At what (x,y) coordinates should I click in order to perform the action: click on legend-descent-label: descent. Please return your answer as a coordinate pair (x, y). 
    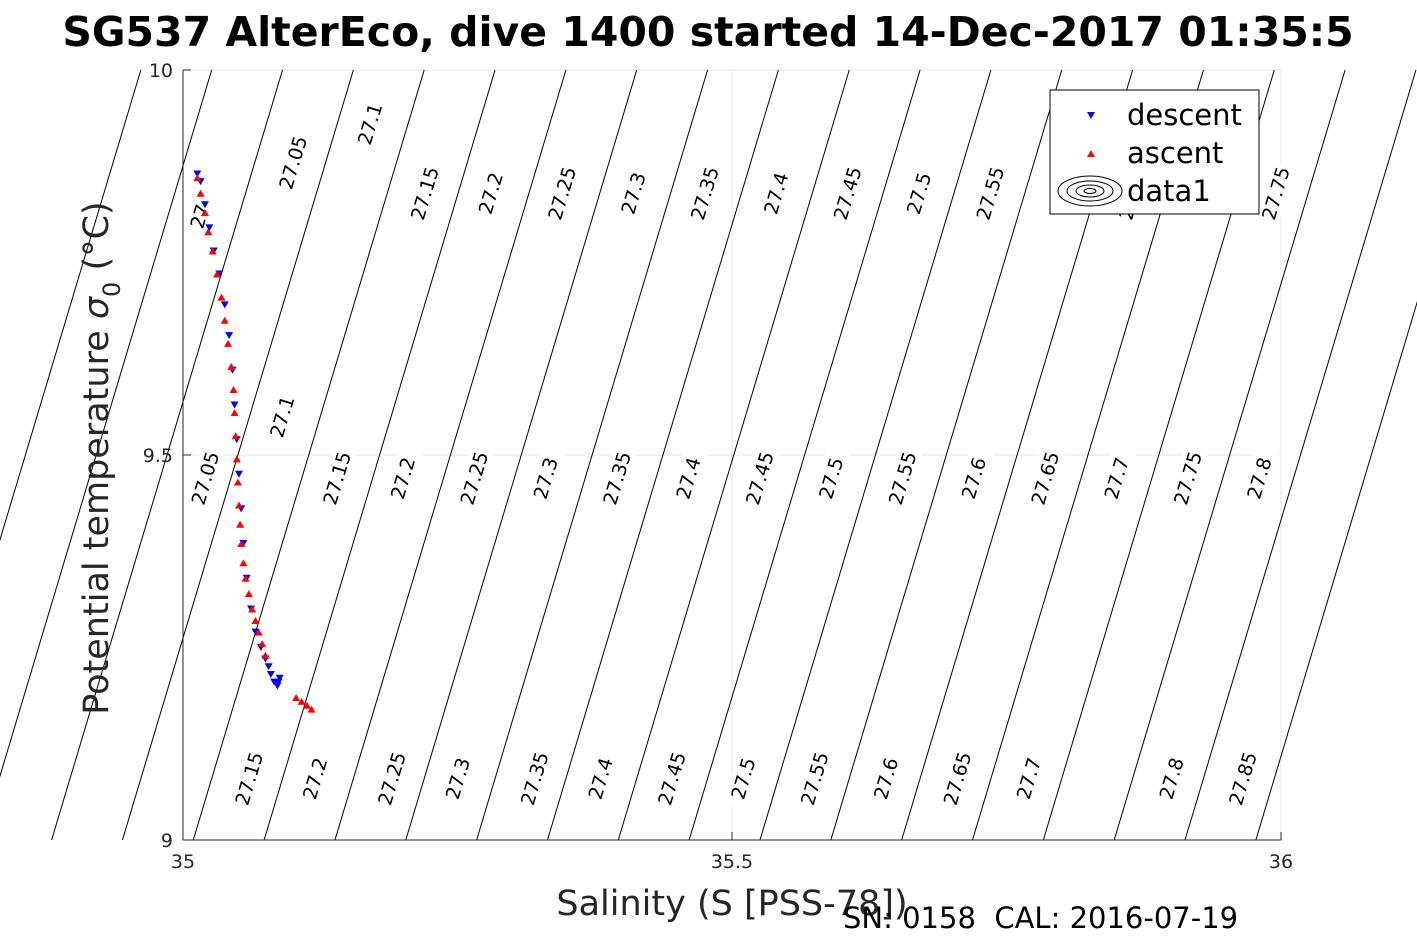
    Looking at the image, I should click on (1184, 115).